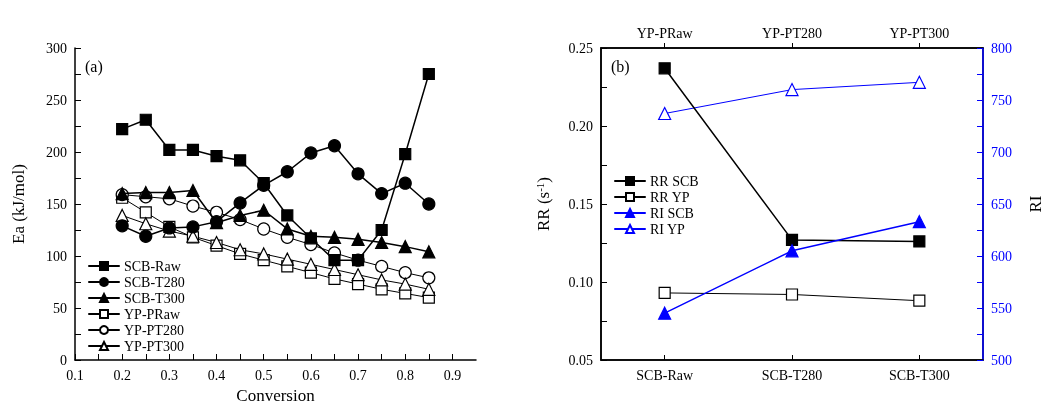 This screenshot has width=1052, height=410. Describe the element at coordinates (56, 100) in the screenshot. I see `y-tick-label: 250` at that location.